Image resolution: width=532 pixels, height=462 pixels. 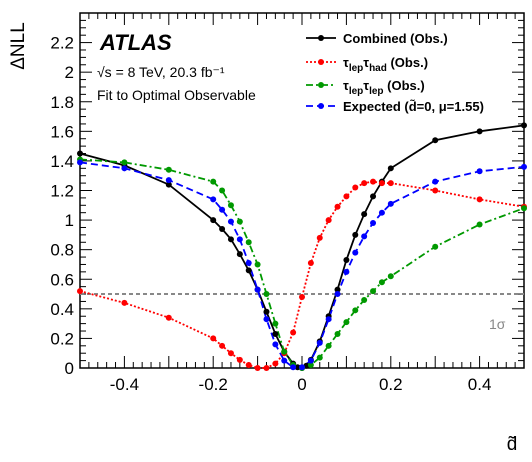 I want to click on legend-swatch-marker-combined, so click(x=321, y=38).